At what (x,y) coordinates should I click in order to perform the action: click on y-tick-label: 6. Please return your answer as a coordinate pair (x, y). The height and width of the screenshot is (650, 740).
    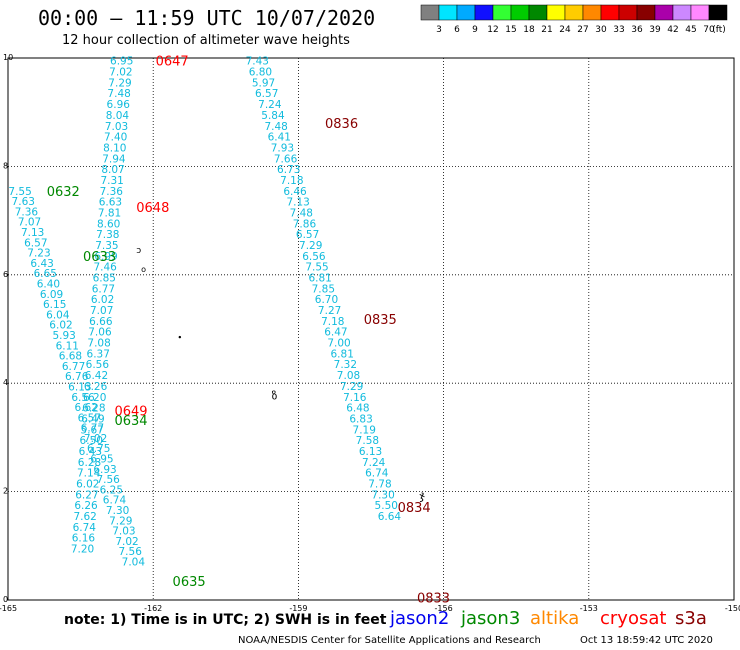
    Looking at the image, I should click on (5, 274).